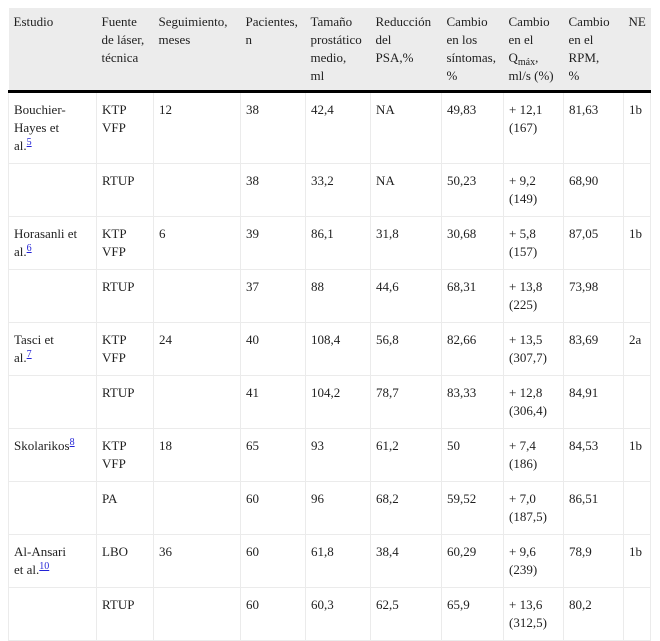 The height and width of the screenshot is (641, 660). I want to click on col-header-cambio-qmax: Cambio en el Qmáx, ml/s (%), so click(533, 50).